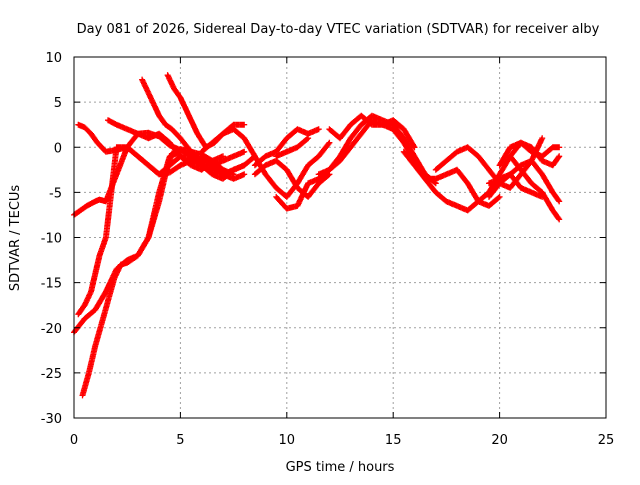  Describe the element at coordinates (74, 440) in the screenshot. I see `x-tick-label: 0` at that location.